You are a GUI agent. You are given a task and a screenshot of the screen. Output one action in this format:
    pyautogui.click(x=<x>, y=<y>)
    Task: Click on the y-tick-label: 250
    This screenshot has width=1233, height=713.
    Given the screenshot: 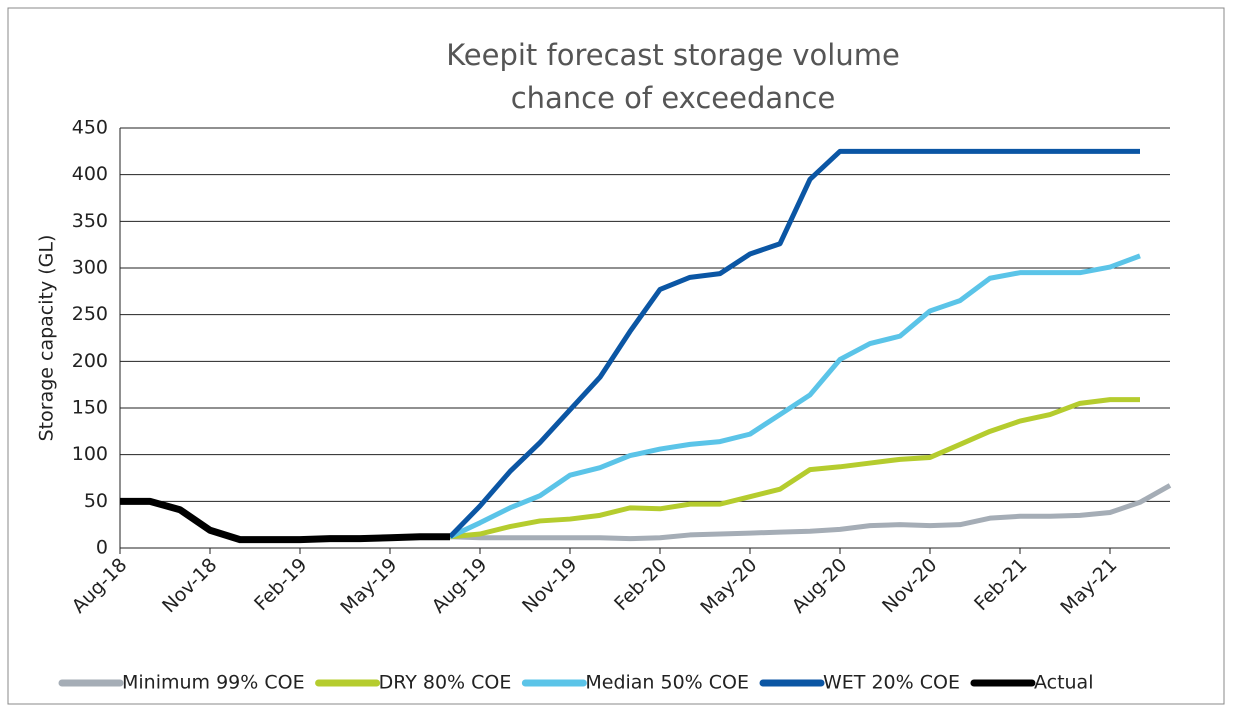 What is the action you would take?
    pyautogui.click(x=90, y=314)
    